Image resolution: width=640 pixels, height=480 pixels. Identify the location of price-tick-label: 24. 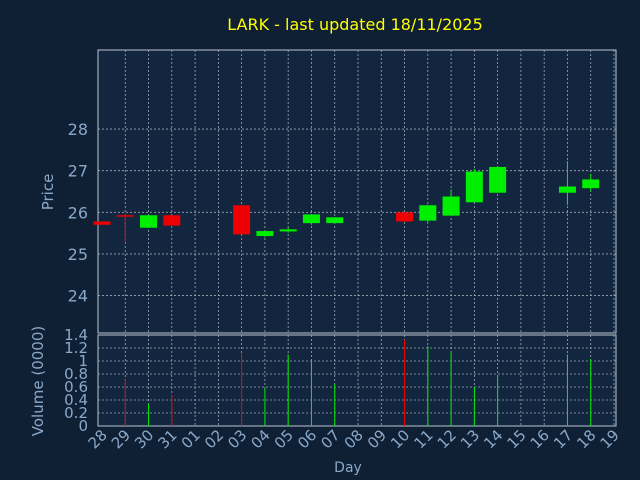
(78, 296).